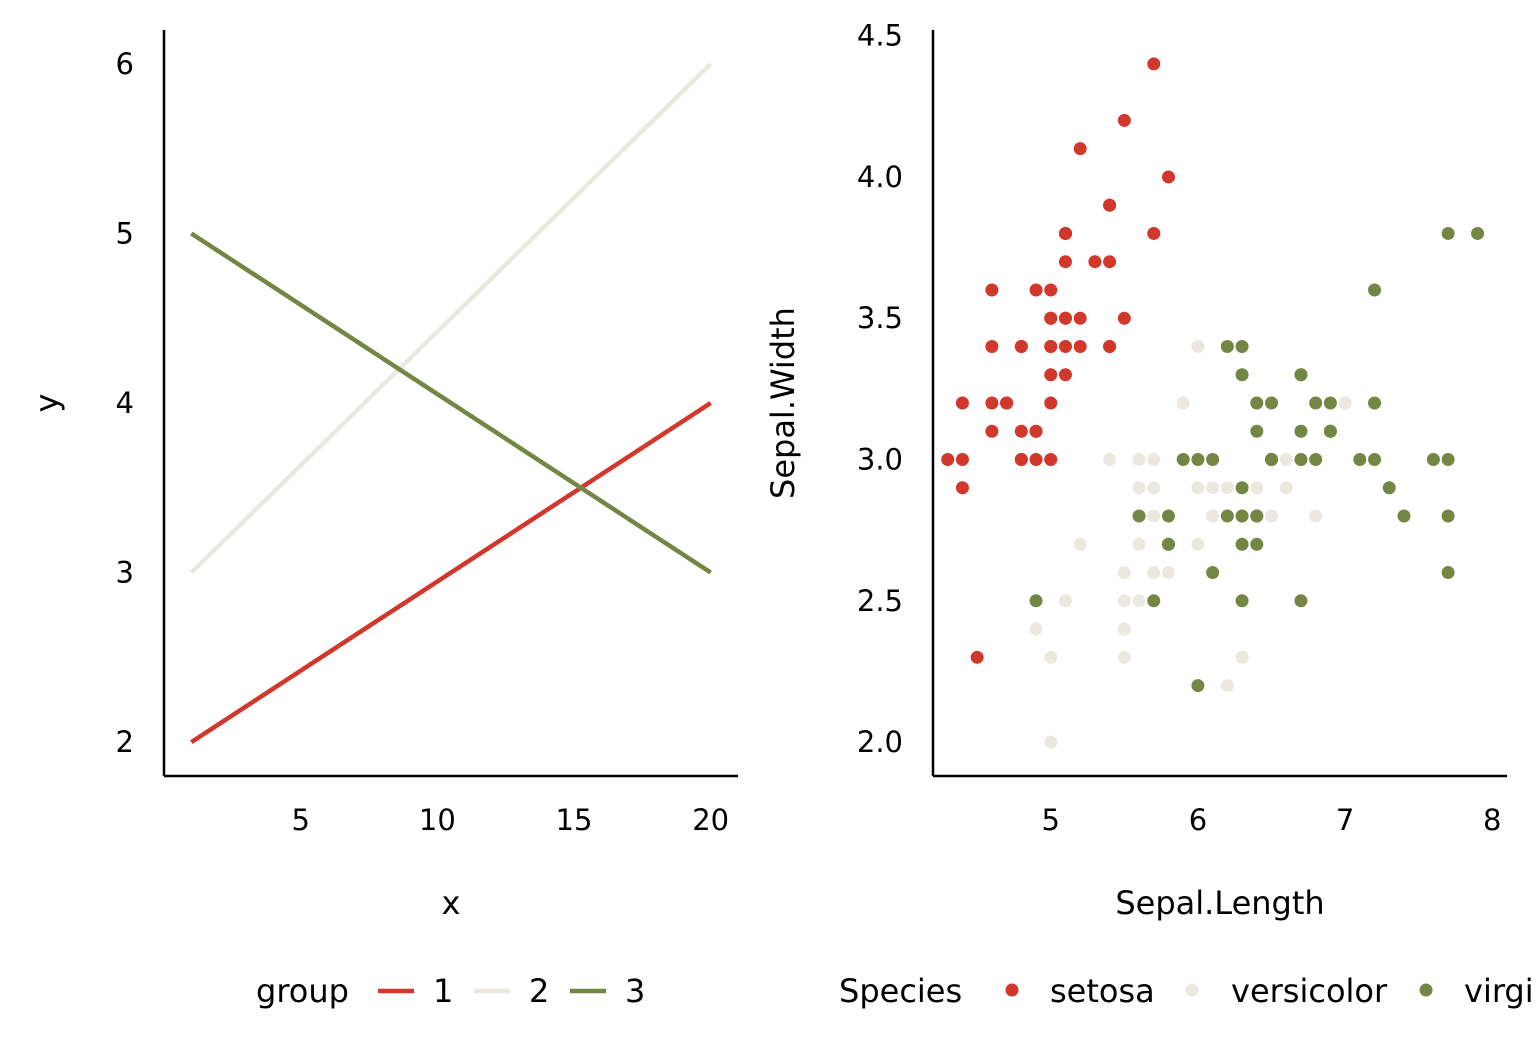 Image resolution: width=1536 pixels, height=1056 pixels. What do you see at coordinates (1219, 903) in the screenshot?
I see `x-axis-title: Sepal.Length` at bounding box center [1219, 903].